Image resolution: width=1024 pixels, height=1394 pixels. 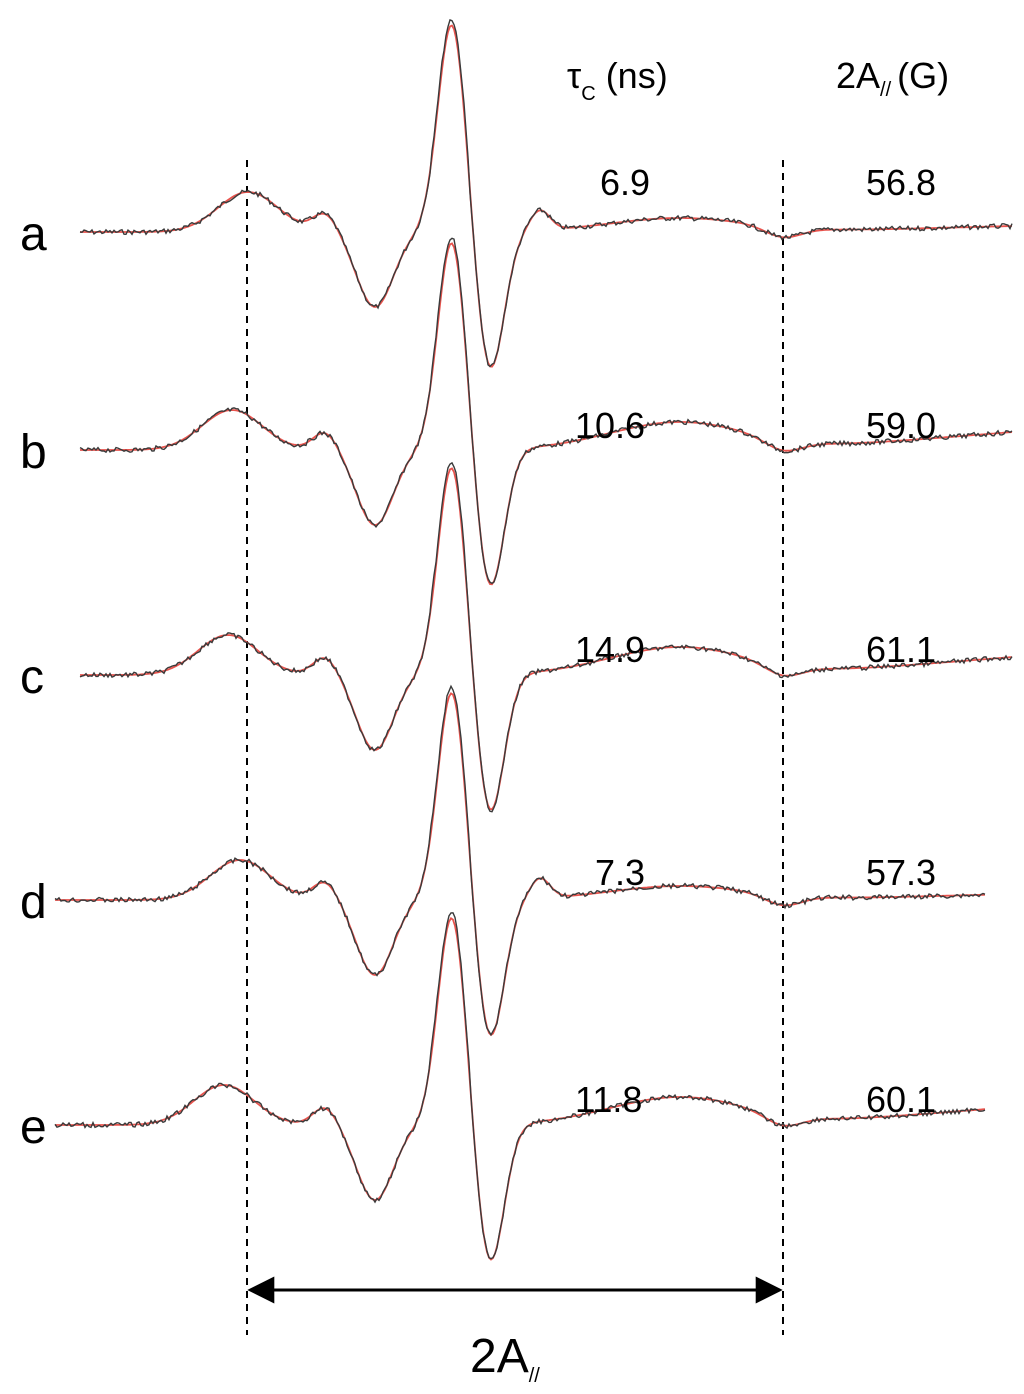 What do you see at coordinates (901, 1099) in the screenshot?
I see `two-a-par-value-e: 60.1` at bounding box center [901, 1099].